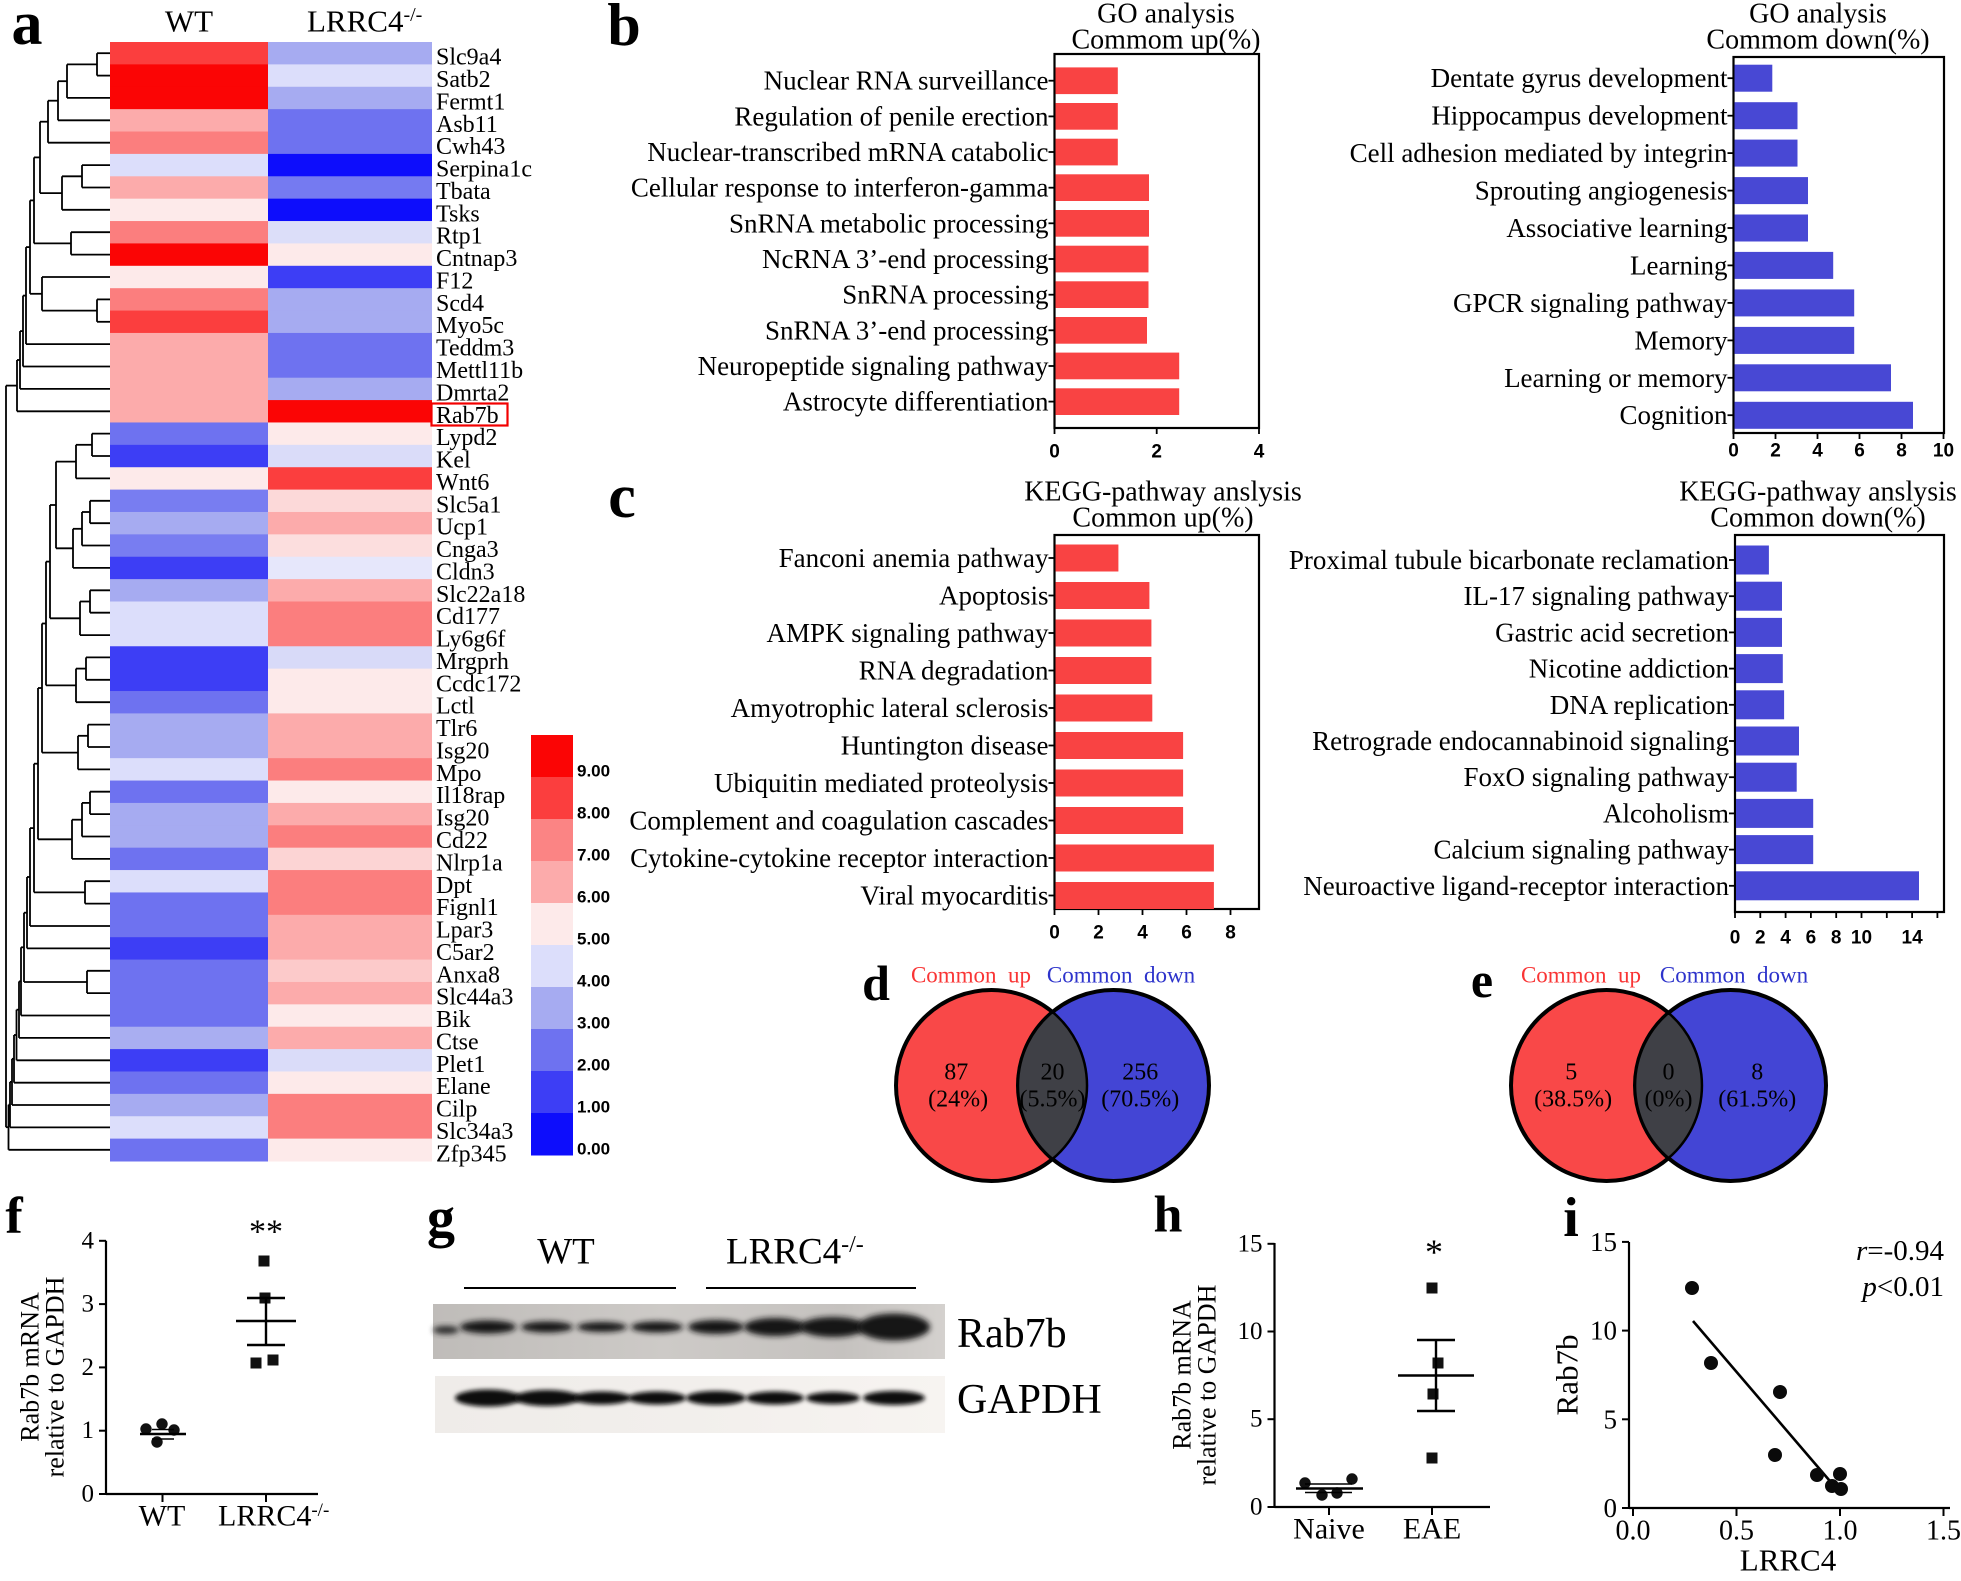  What do you see at coordinates (468, 505) in the screenshot?
I see `svg-text: Slc5a1` at bounding box center [468, 505].